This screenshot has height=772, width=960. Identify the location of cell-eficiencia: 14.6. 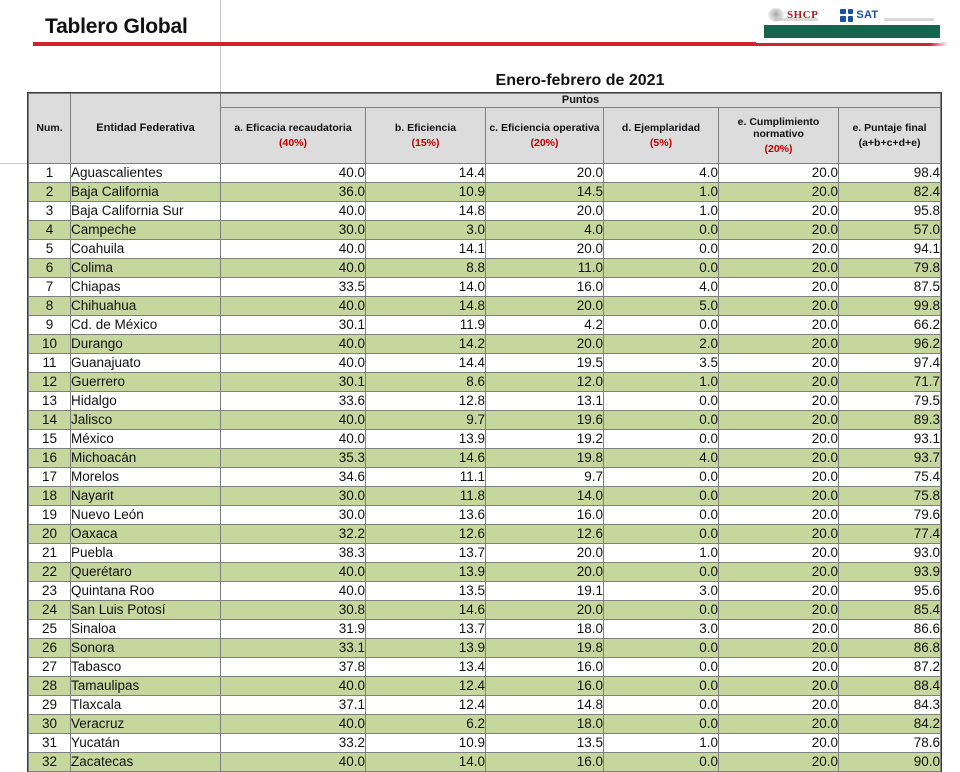
(425, 610).